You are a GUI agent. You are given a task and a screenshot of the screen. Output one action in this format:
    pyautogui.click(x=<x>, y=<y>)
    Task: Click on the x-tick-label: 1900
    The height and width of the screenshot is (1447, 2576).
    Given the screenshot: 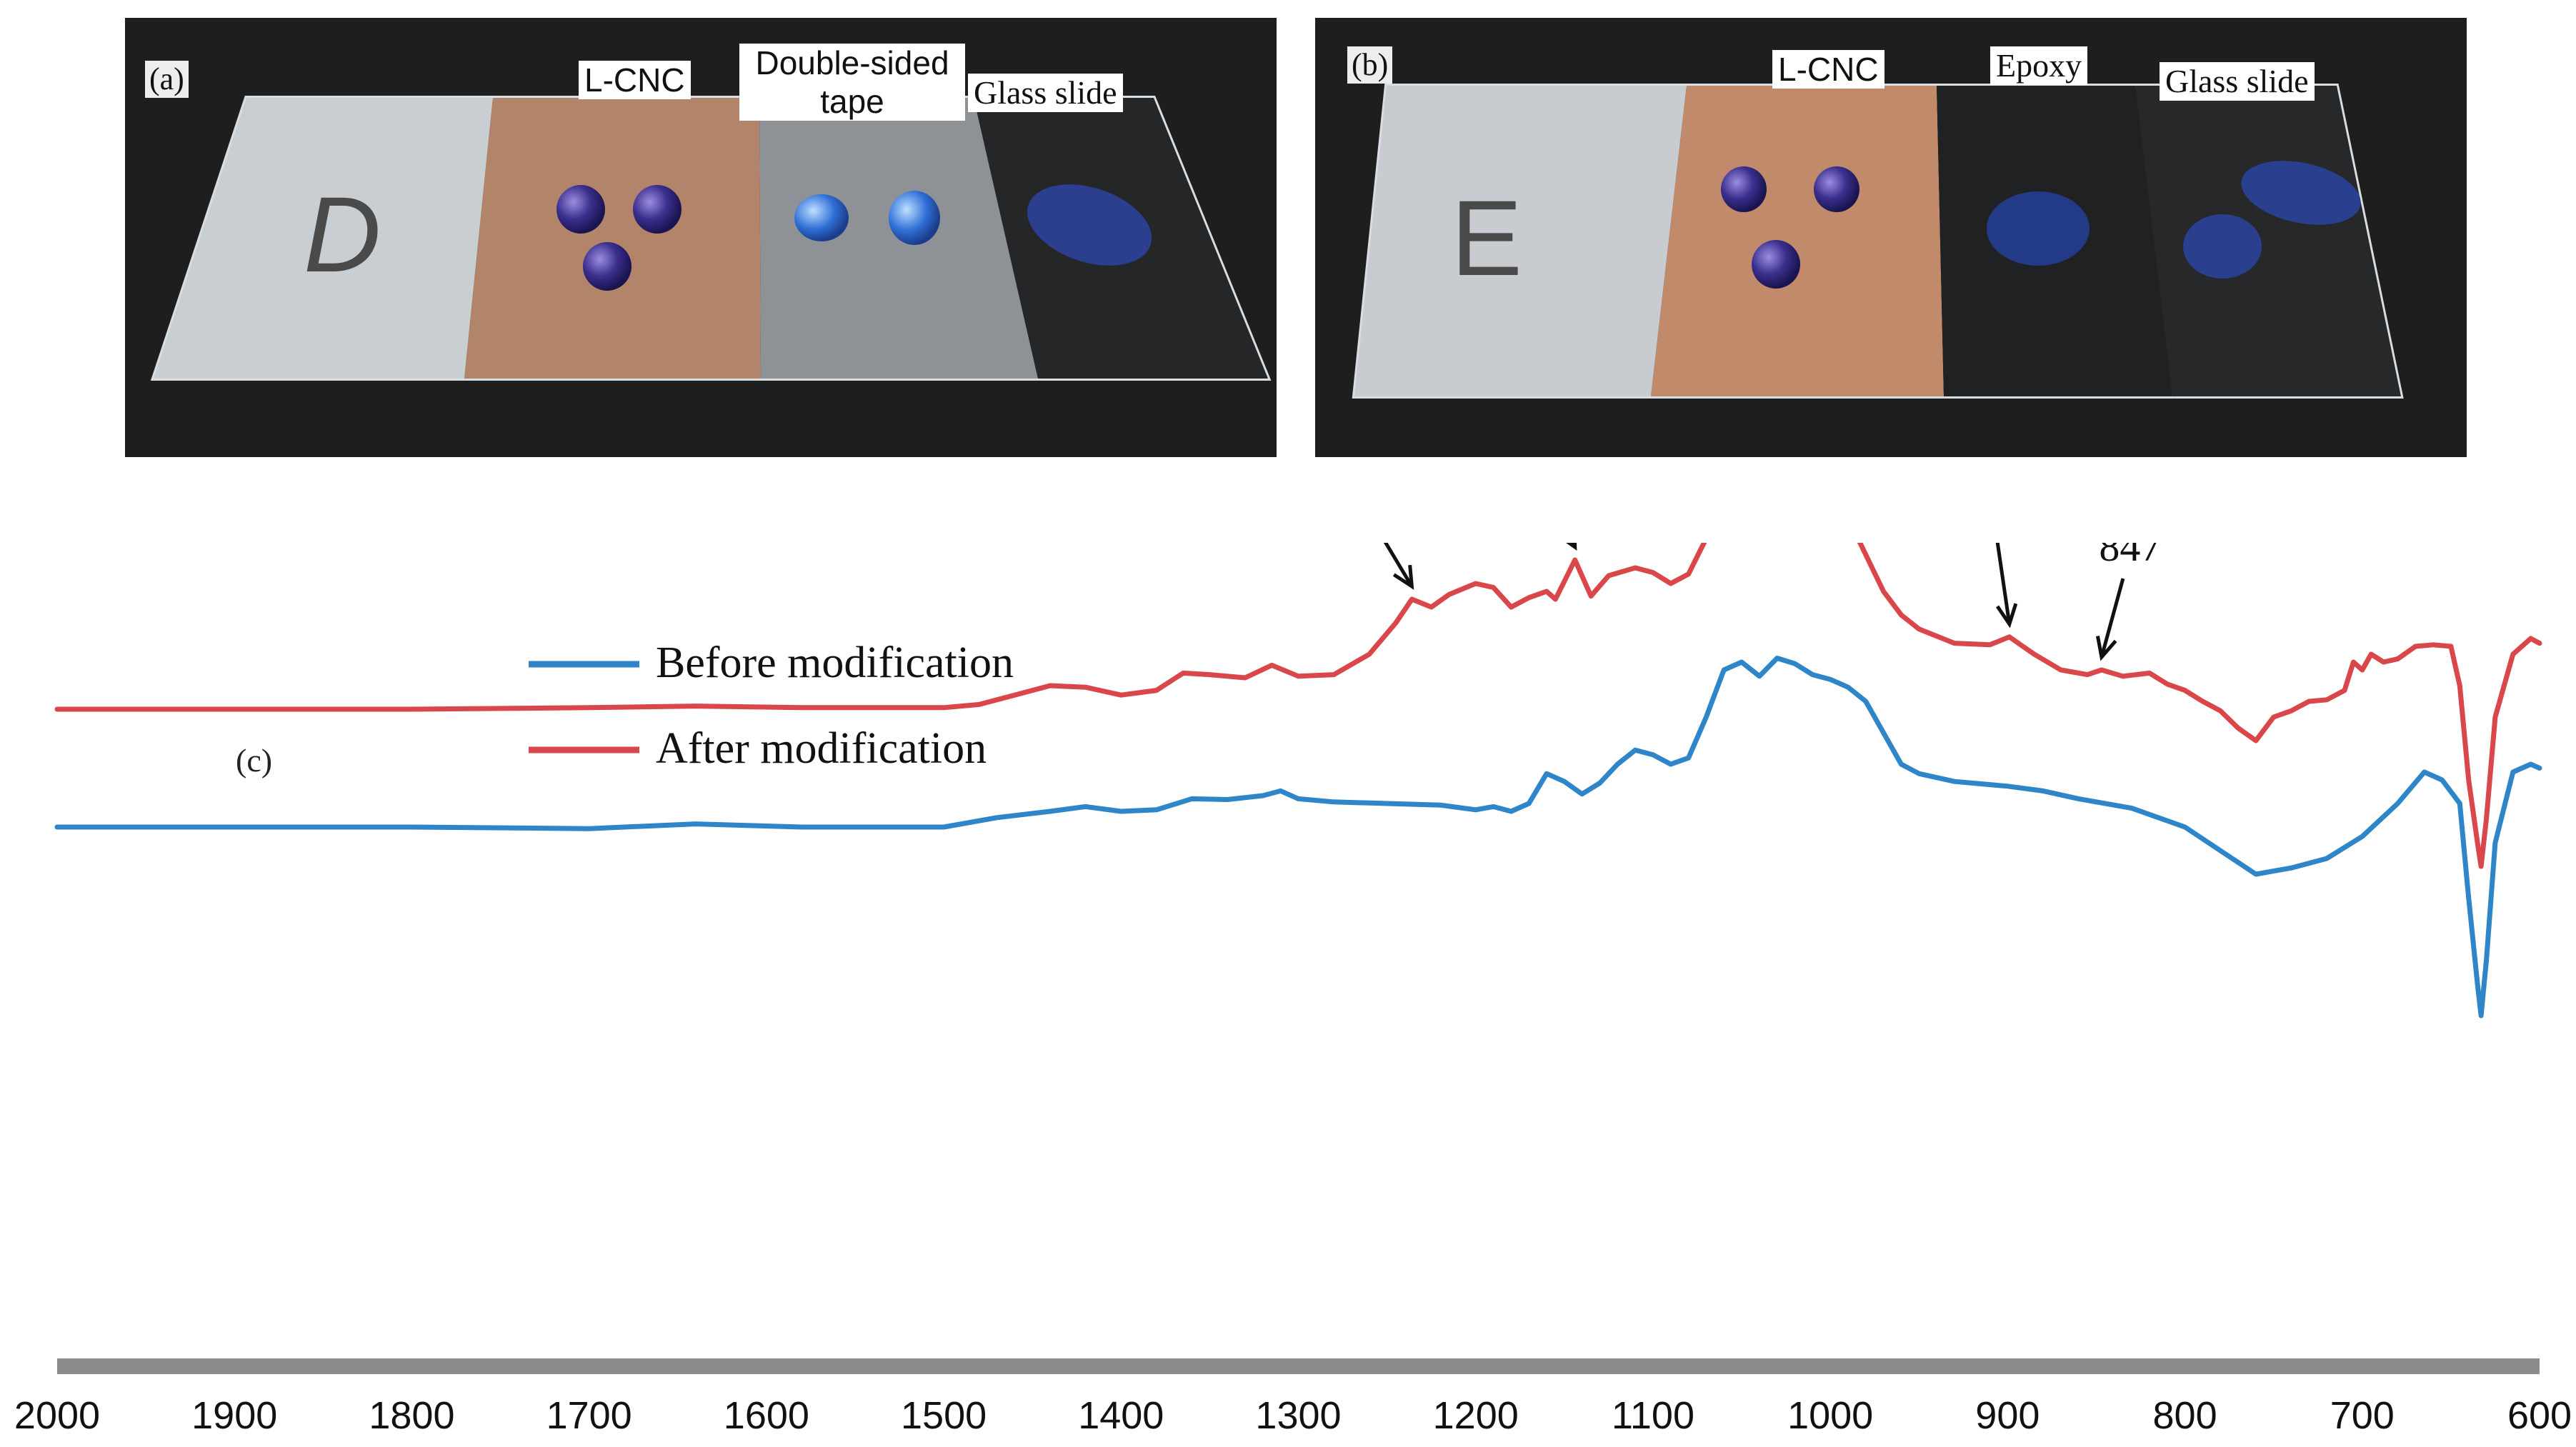 What is the action you would take?
    pyautogui.click(x=234, y=1415)
    